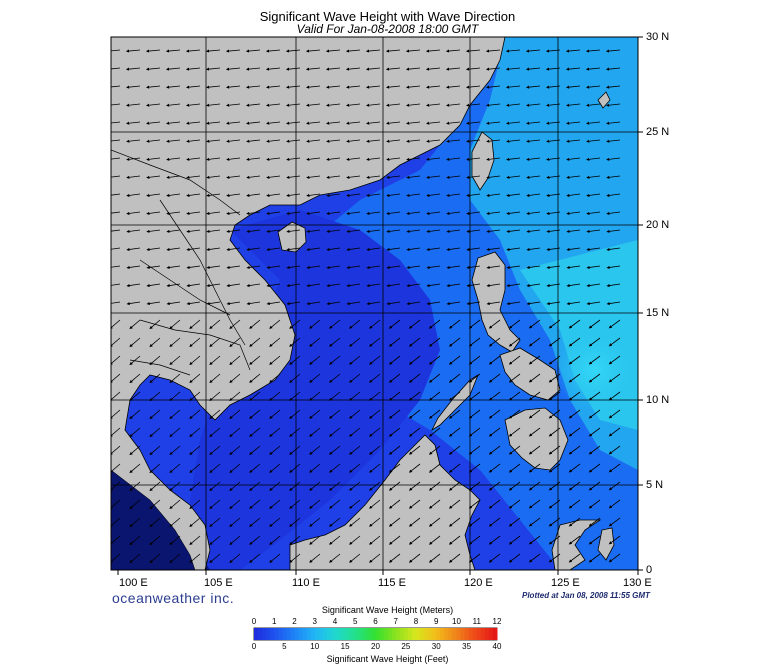  I want to click on colorbar-meter-tick: 1, so click(274, 621).